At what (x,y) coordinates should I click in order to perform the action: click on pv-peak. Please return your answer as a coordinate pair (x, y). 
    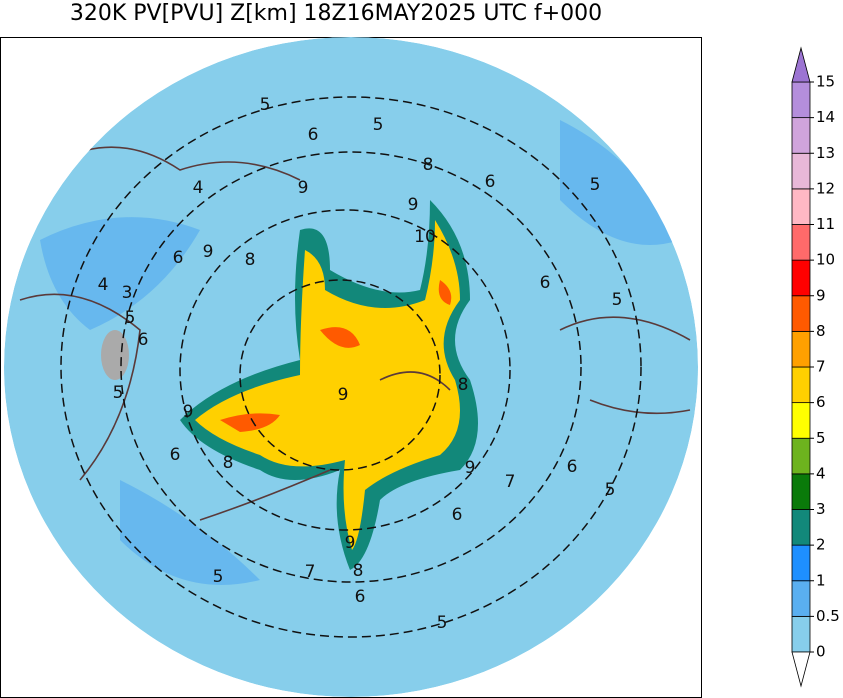
    Looking at the image, I should click on (336, 356).